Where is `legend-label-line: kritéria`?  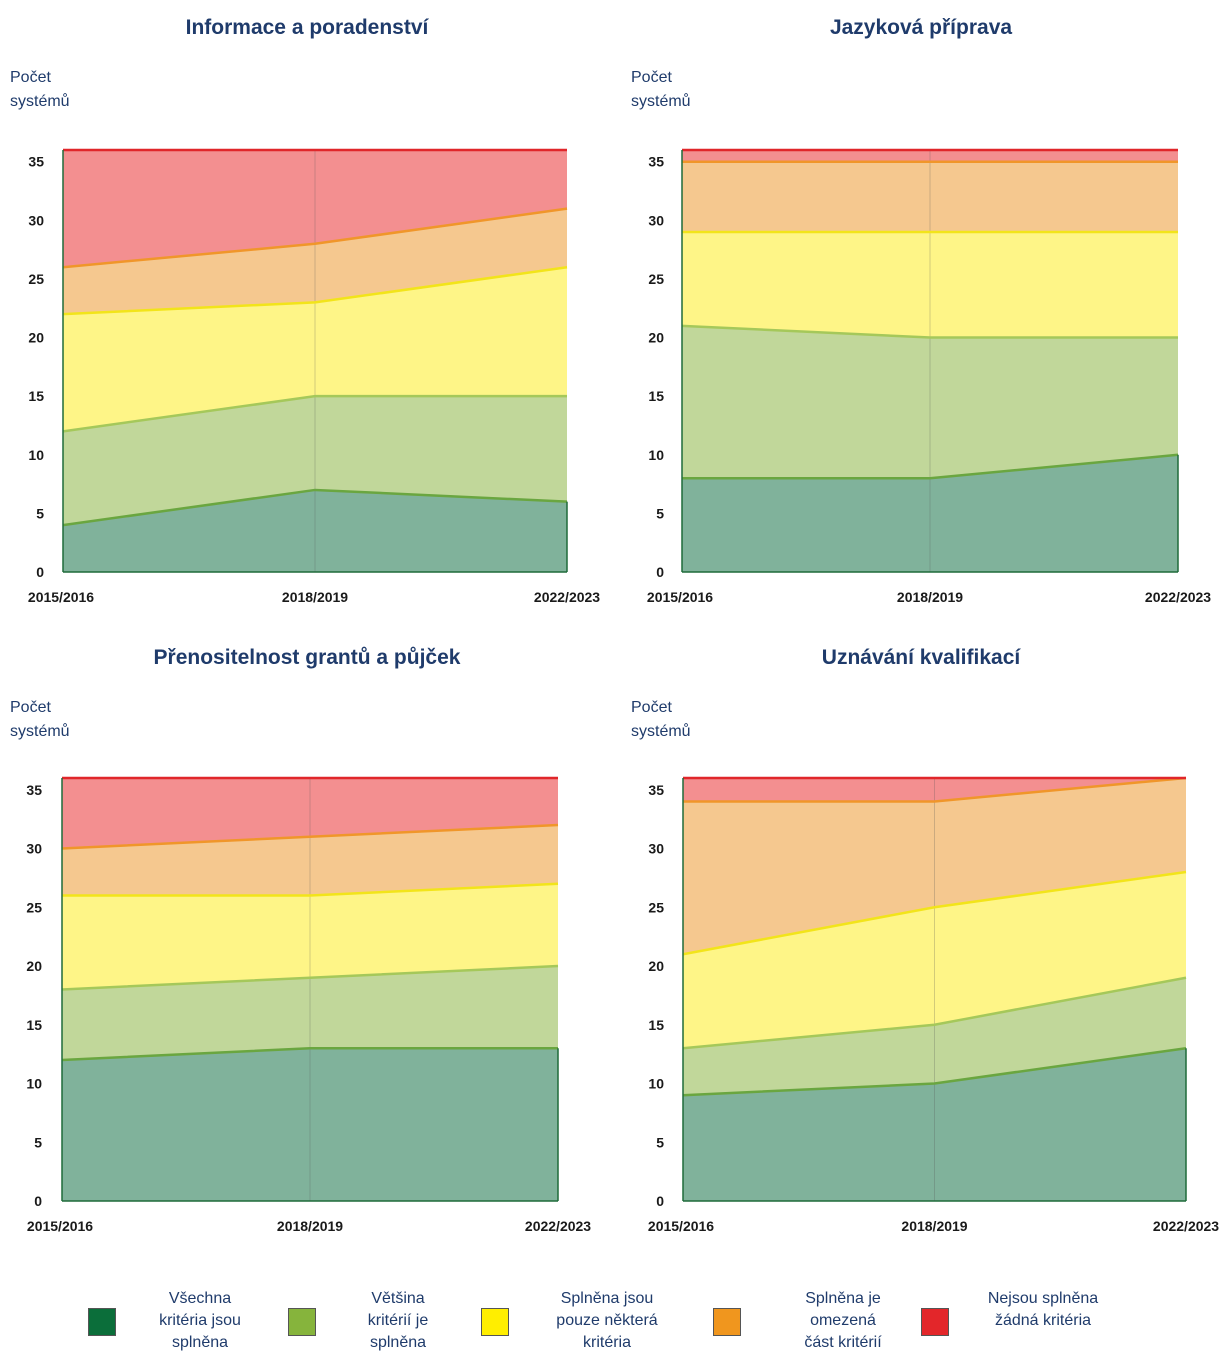 legend-label-line: kritéria is located at coordinates (606, 1342).